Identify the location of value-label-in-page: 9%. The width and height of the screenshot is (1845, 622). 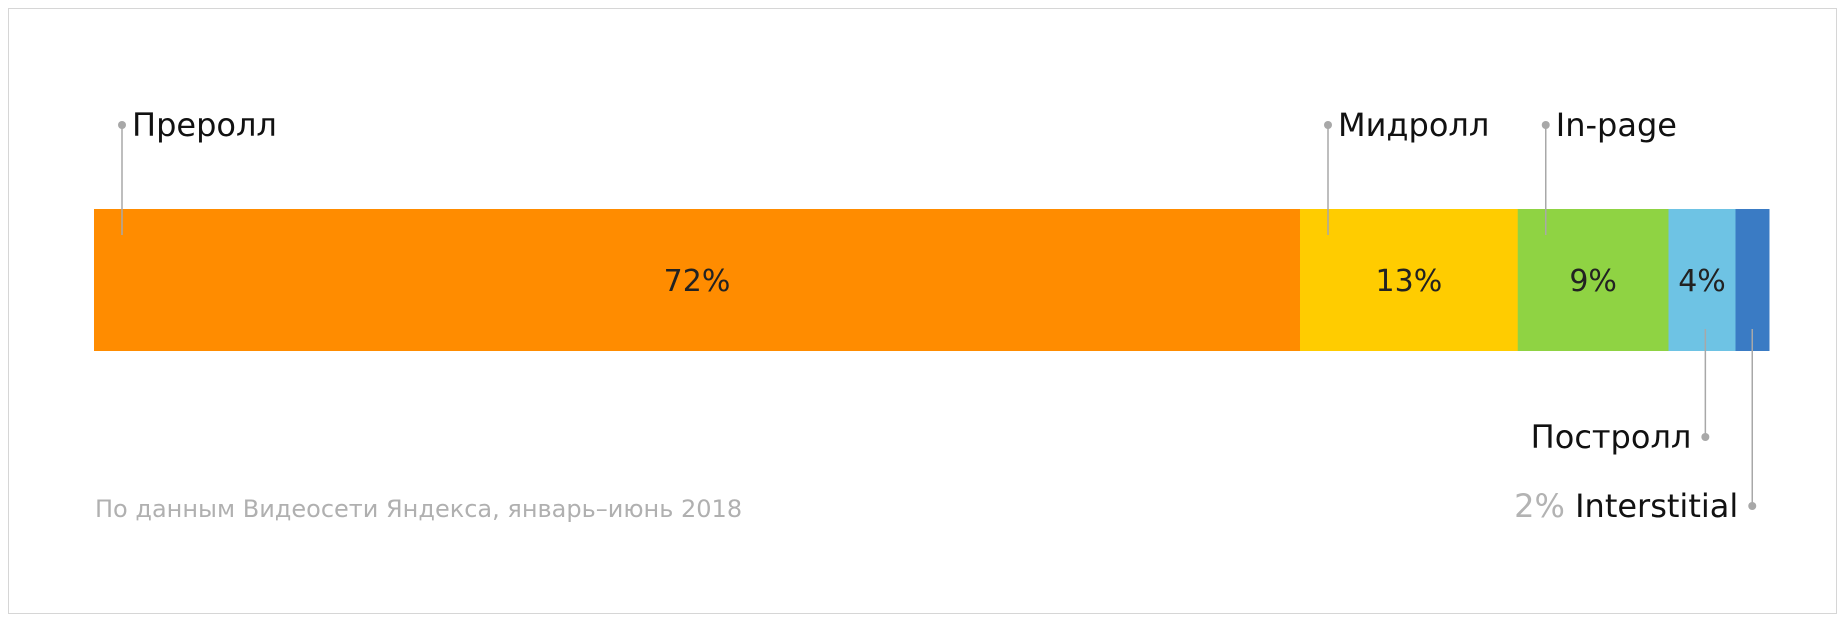
(1593, 281).